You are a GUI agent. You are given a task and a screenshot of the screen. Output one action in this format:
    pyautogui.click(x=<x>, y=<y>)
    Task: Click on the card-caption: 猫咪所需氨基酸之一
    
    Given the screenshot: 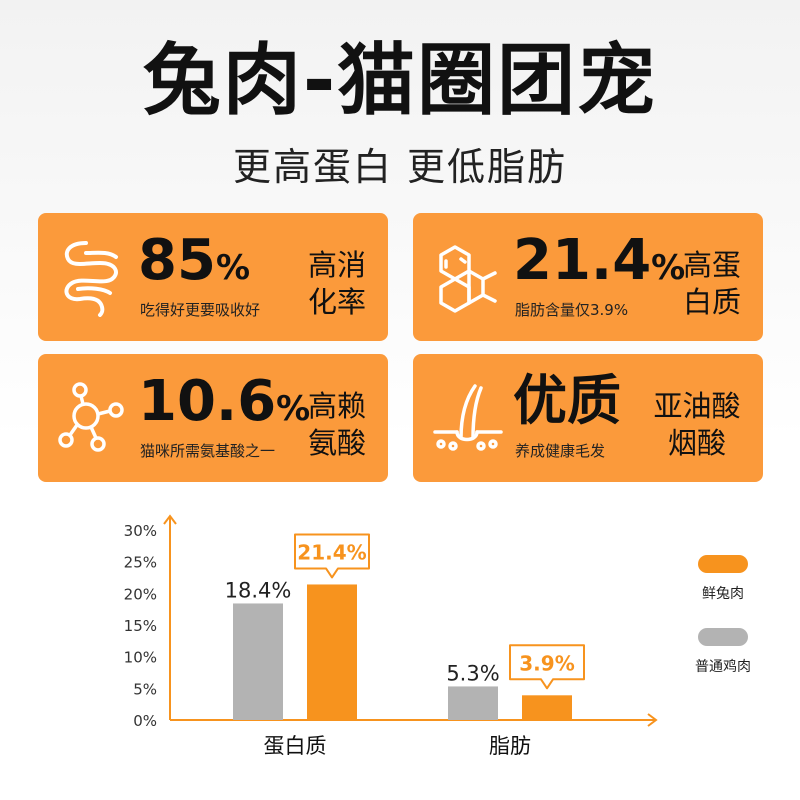 What is the action you would take?
    pyautogui.click(x=208, y=451)
    